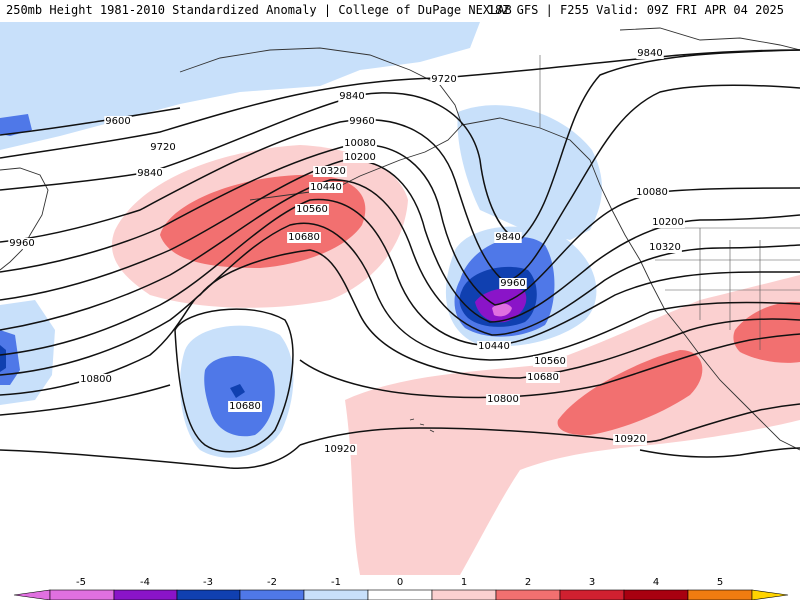 The image size is (800, 600). Describe the element at coordinates (400, 582) in the screenshot. I see `colorbar-tick-label: 0` at that location.